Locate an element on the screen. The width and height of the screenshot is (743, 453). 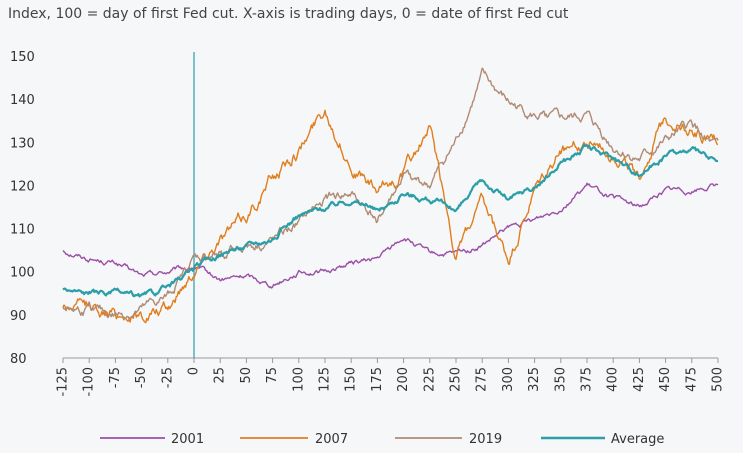
x-tick-label: 200 is located at coordinates (403, 379).